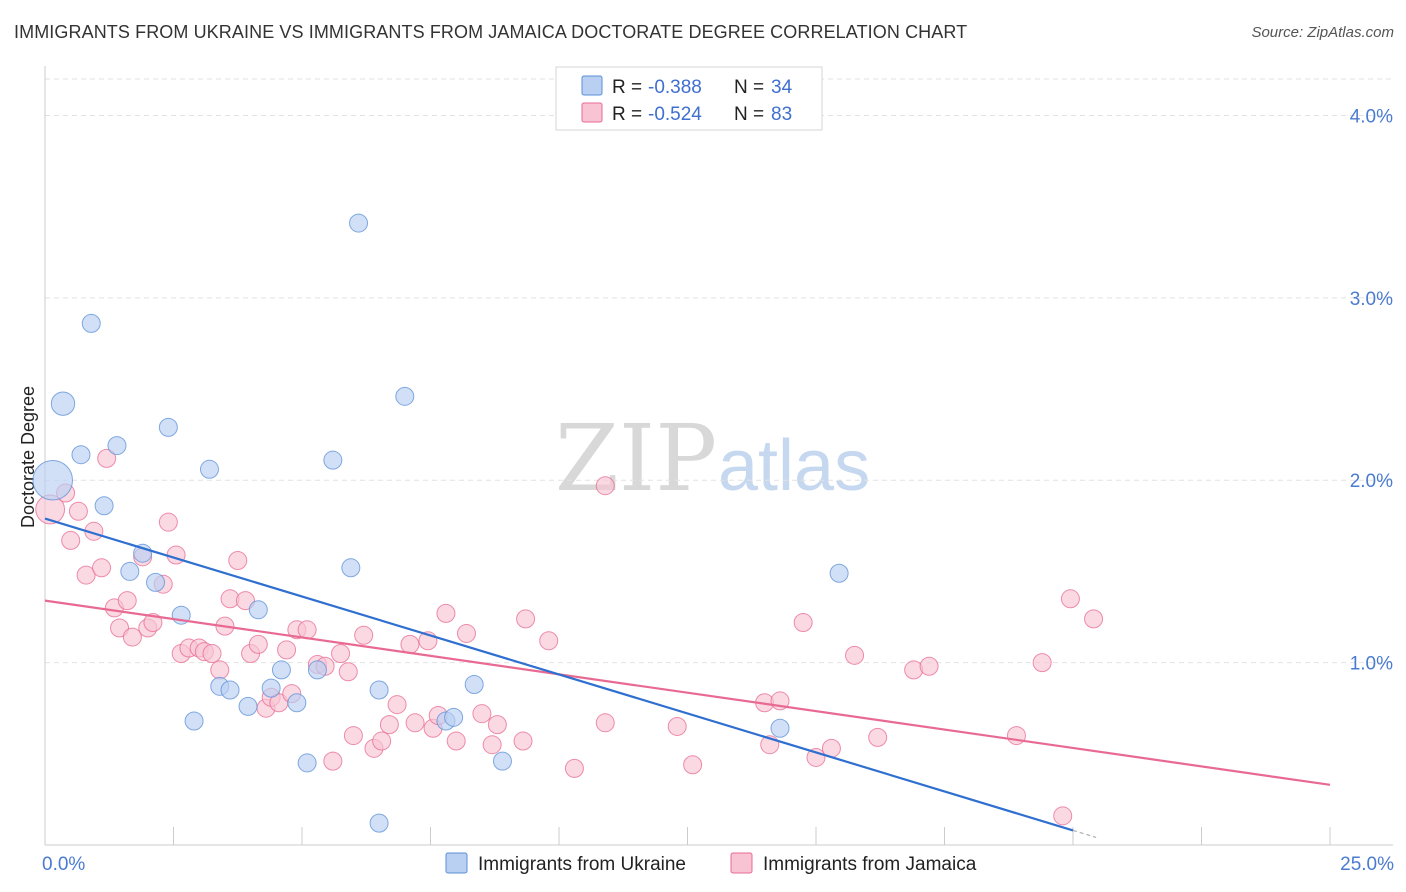 This screenshot has width=1406, height=892. I want to click on watermark-zip: ZIP, so click(636, 458).